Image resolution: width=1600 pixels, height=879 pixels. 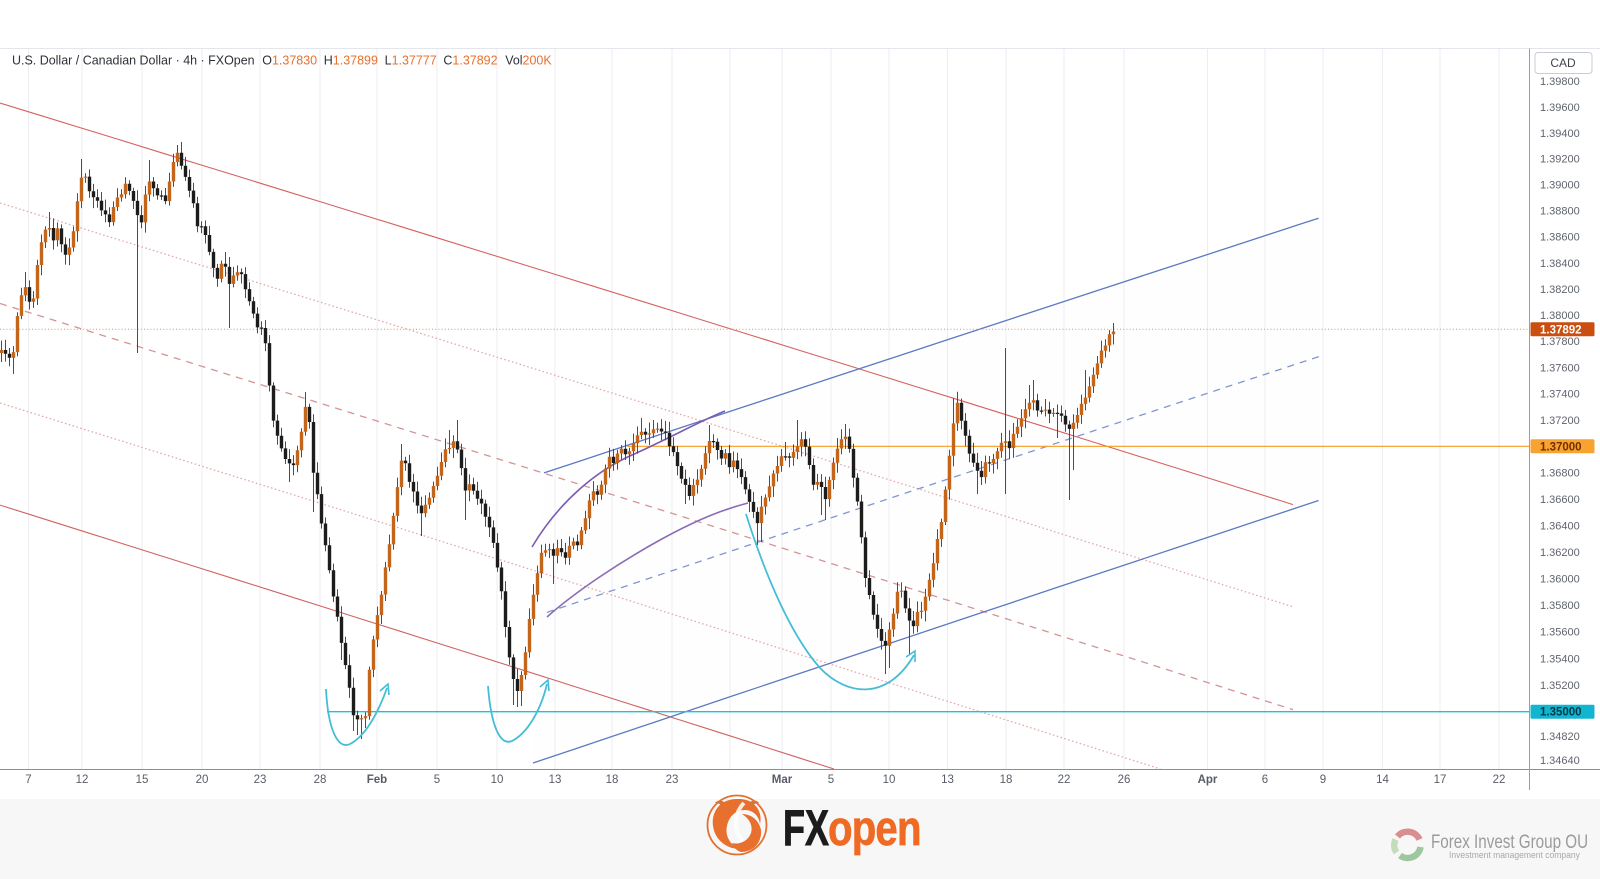 I want to click on svg-text: 7, so click(x=28, y=780).